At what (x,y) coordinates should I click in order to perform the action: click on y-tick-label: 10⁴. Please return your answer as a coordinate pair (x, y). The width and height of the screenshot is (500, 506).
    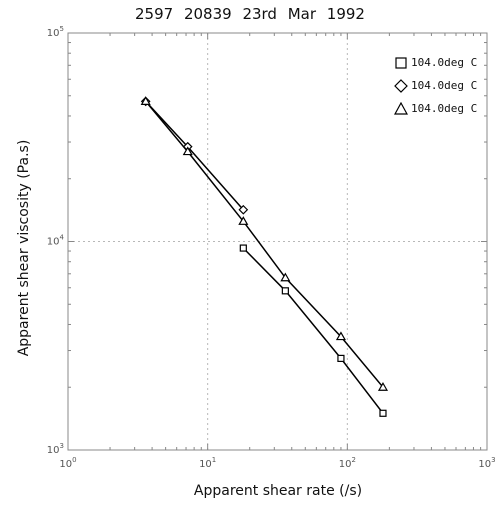
    Looking at the image, I should click on (56, 241).